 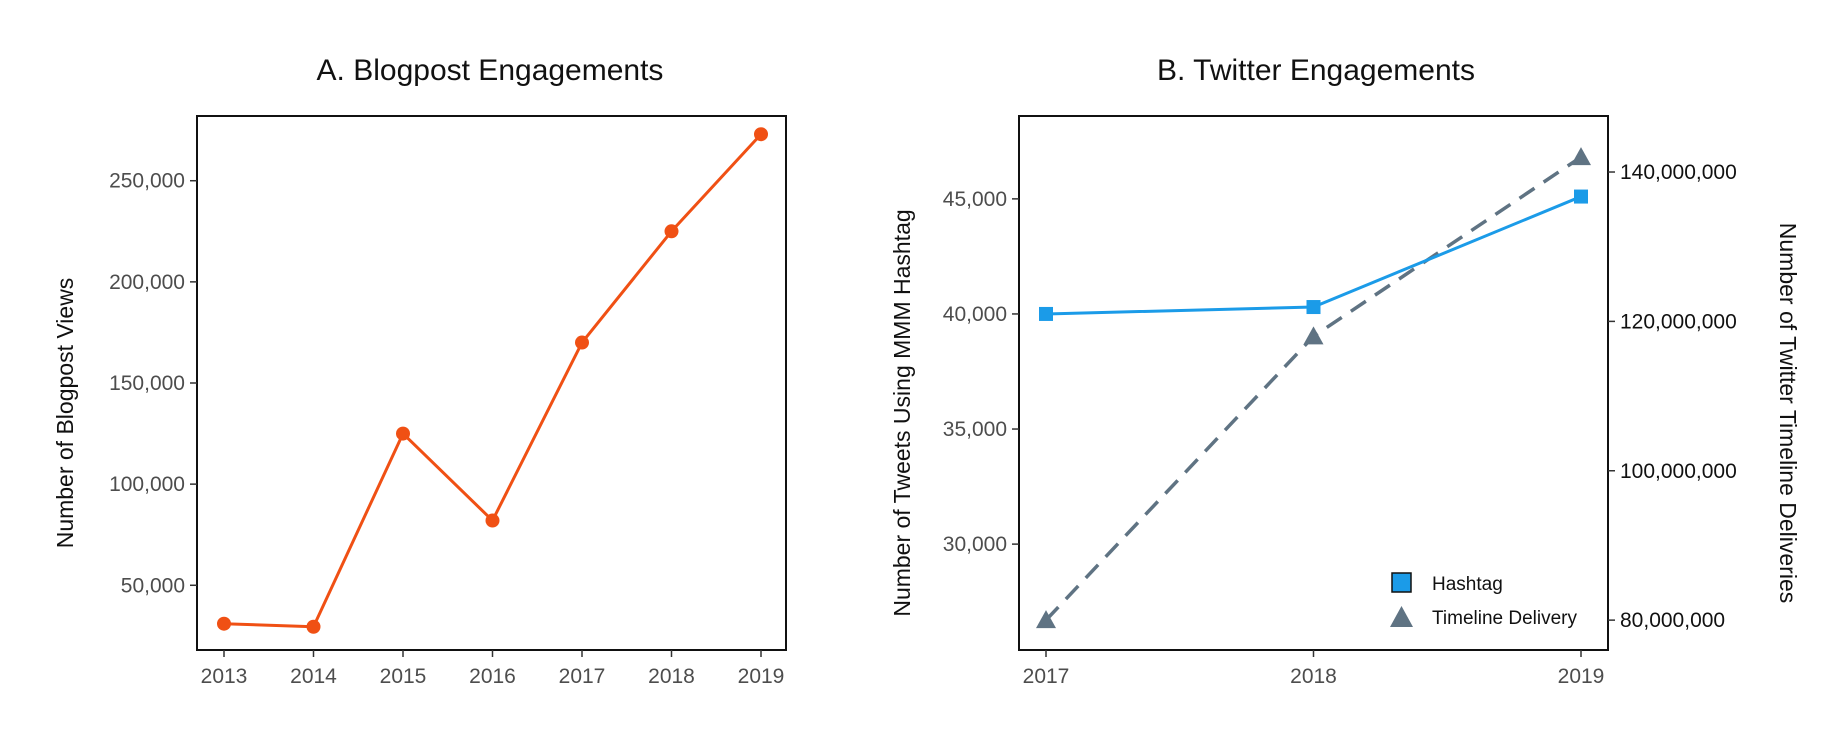 What do you see at coordinates (975, 429) in the screenshot?
I see `panel-b-left-tick-label: 35,000` at bounding box center [975, 429].